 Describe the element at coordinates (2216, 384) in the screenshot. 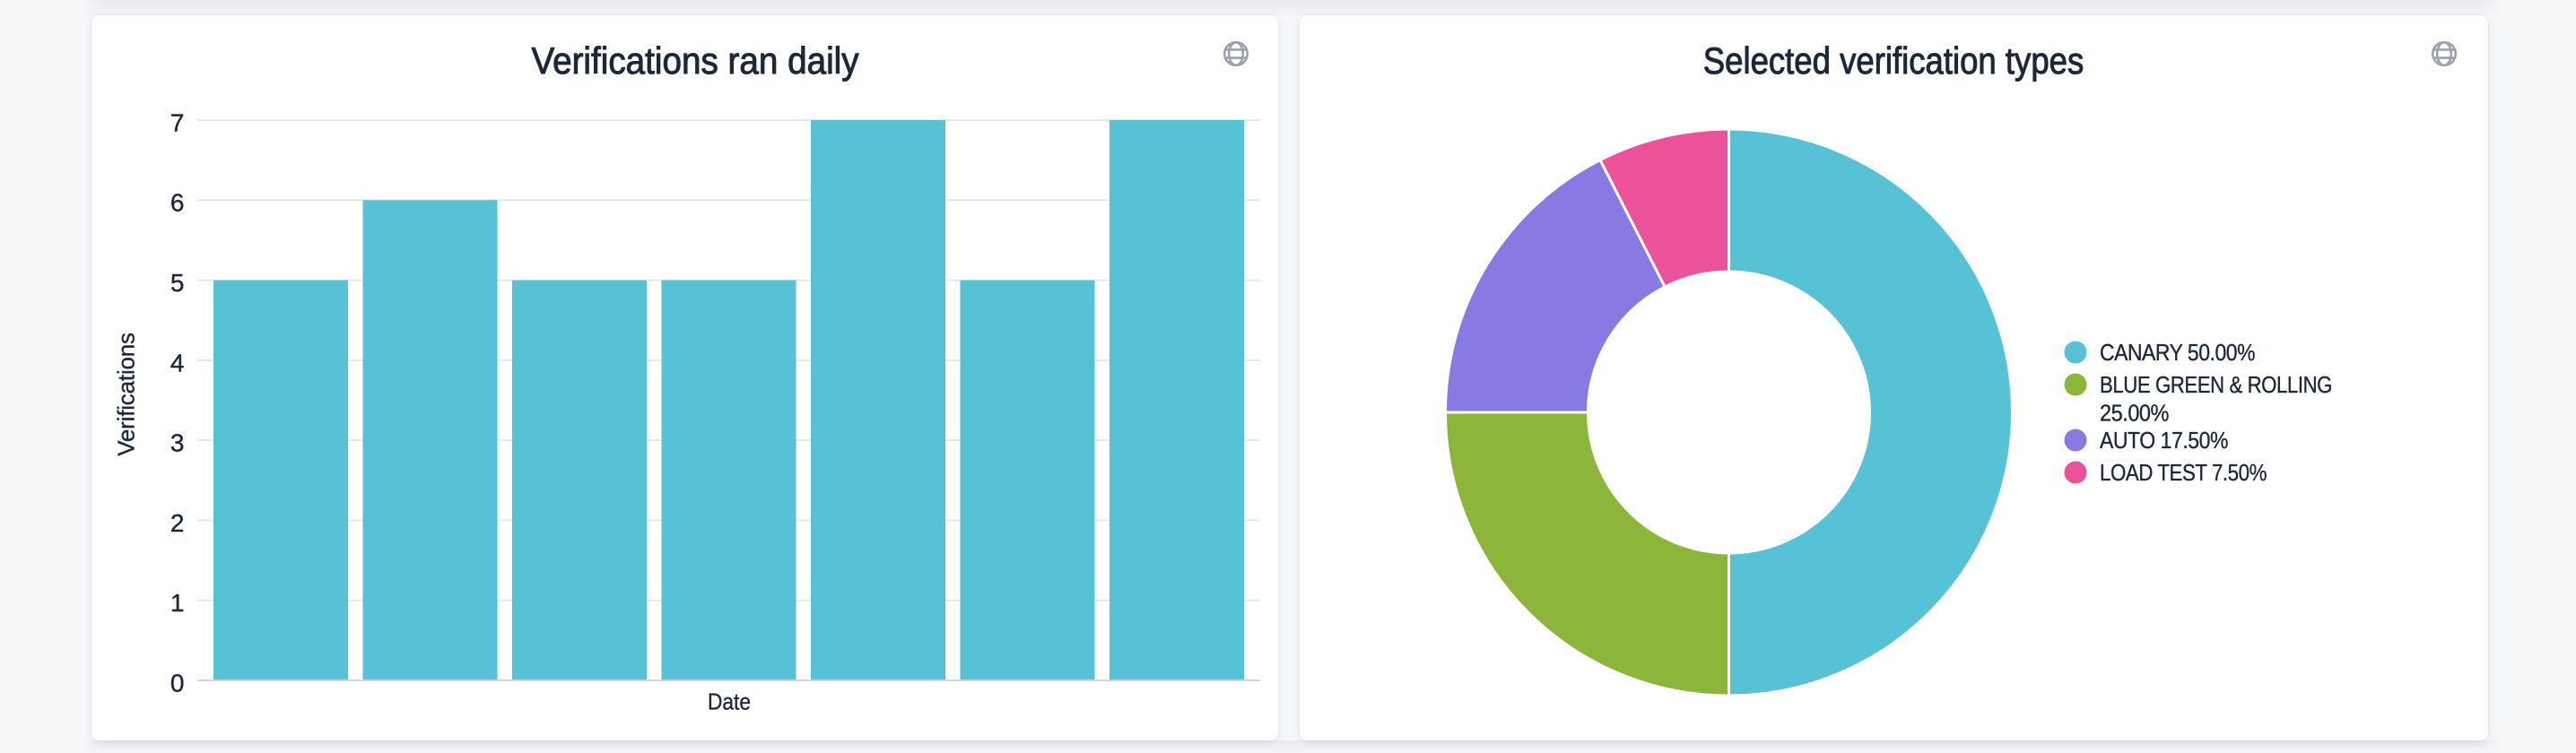

I see `svg-text: BLUE GREEN & ROLLING` at that location.